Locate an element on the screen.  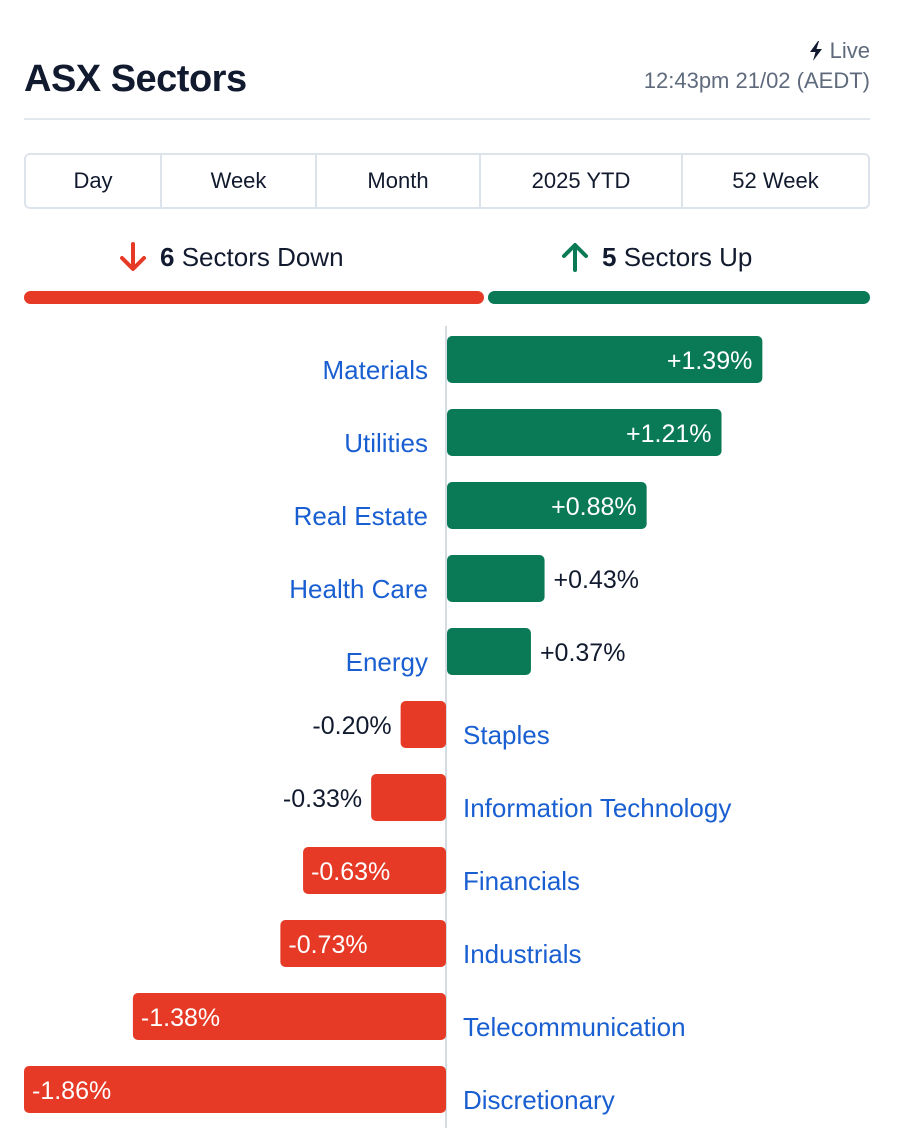
value-label-materials: +1.39% is located at coordinates (710, 361).